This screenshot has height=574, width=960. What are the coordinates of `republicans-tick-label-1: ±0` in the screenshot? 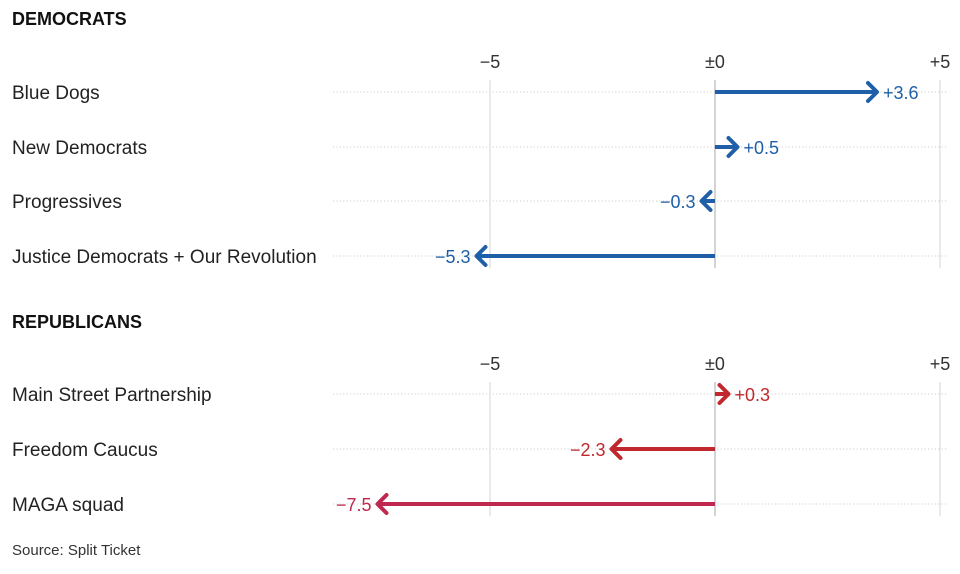 It's located at (715, 364).